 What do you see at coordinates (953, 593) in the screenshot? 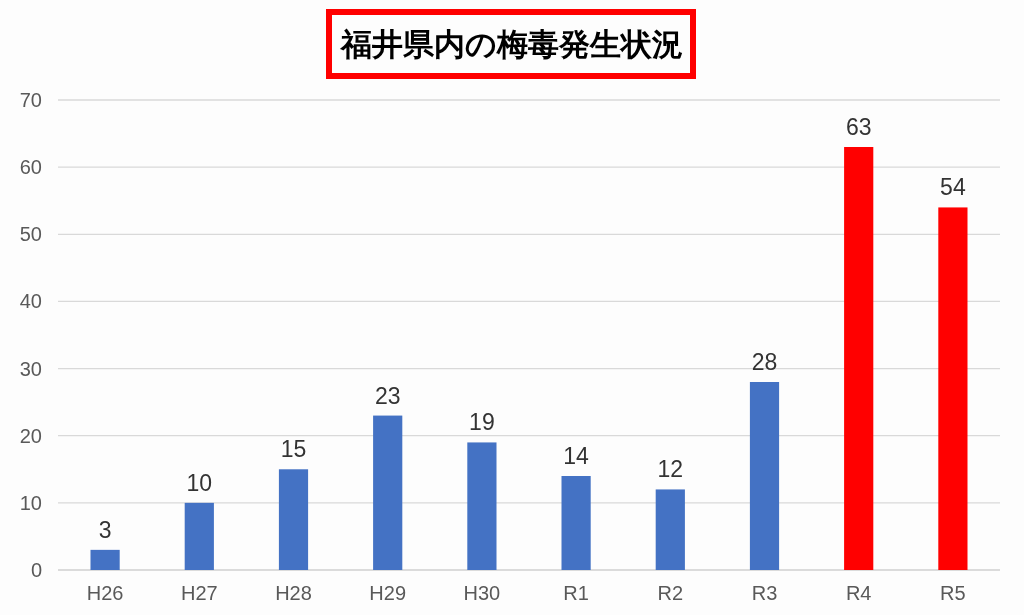
I see `x-tick-label: R5` at bounding box center [953, 593].